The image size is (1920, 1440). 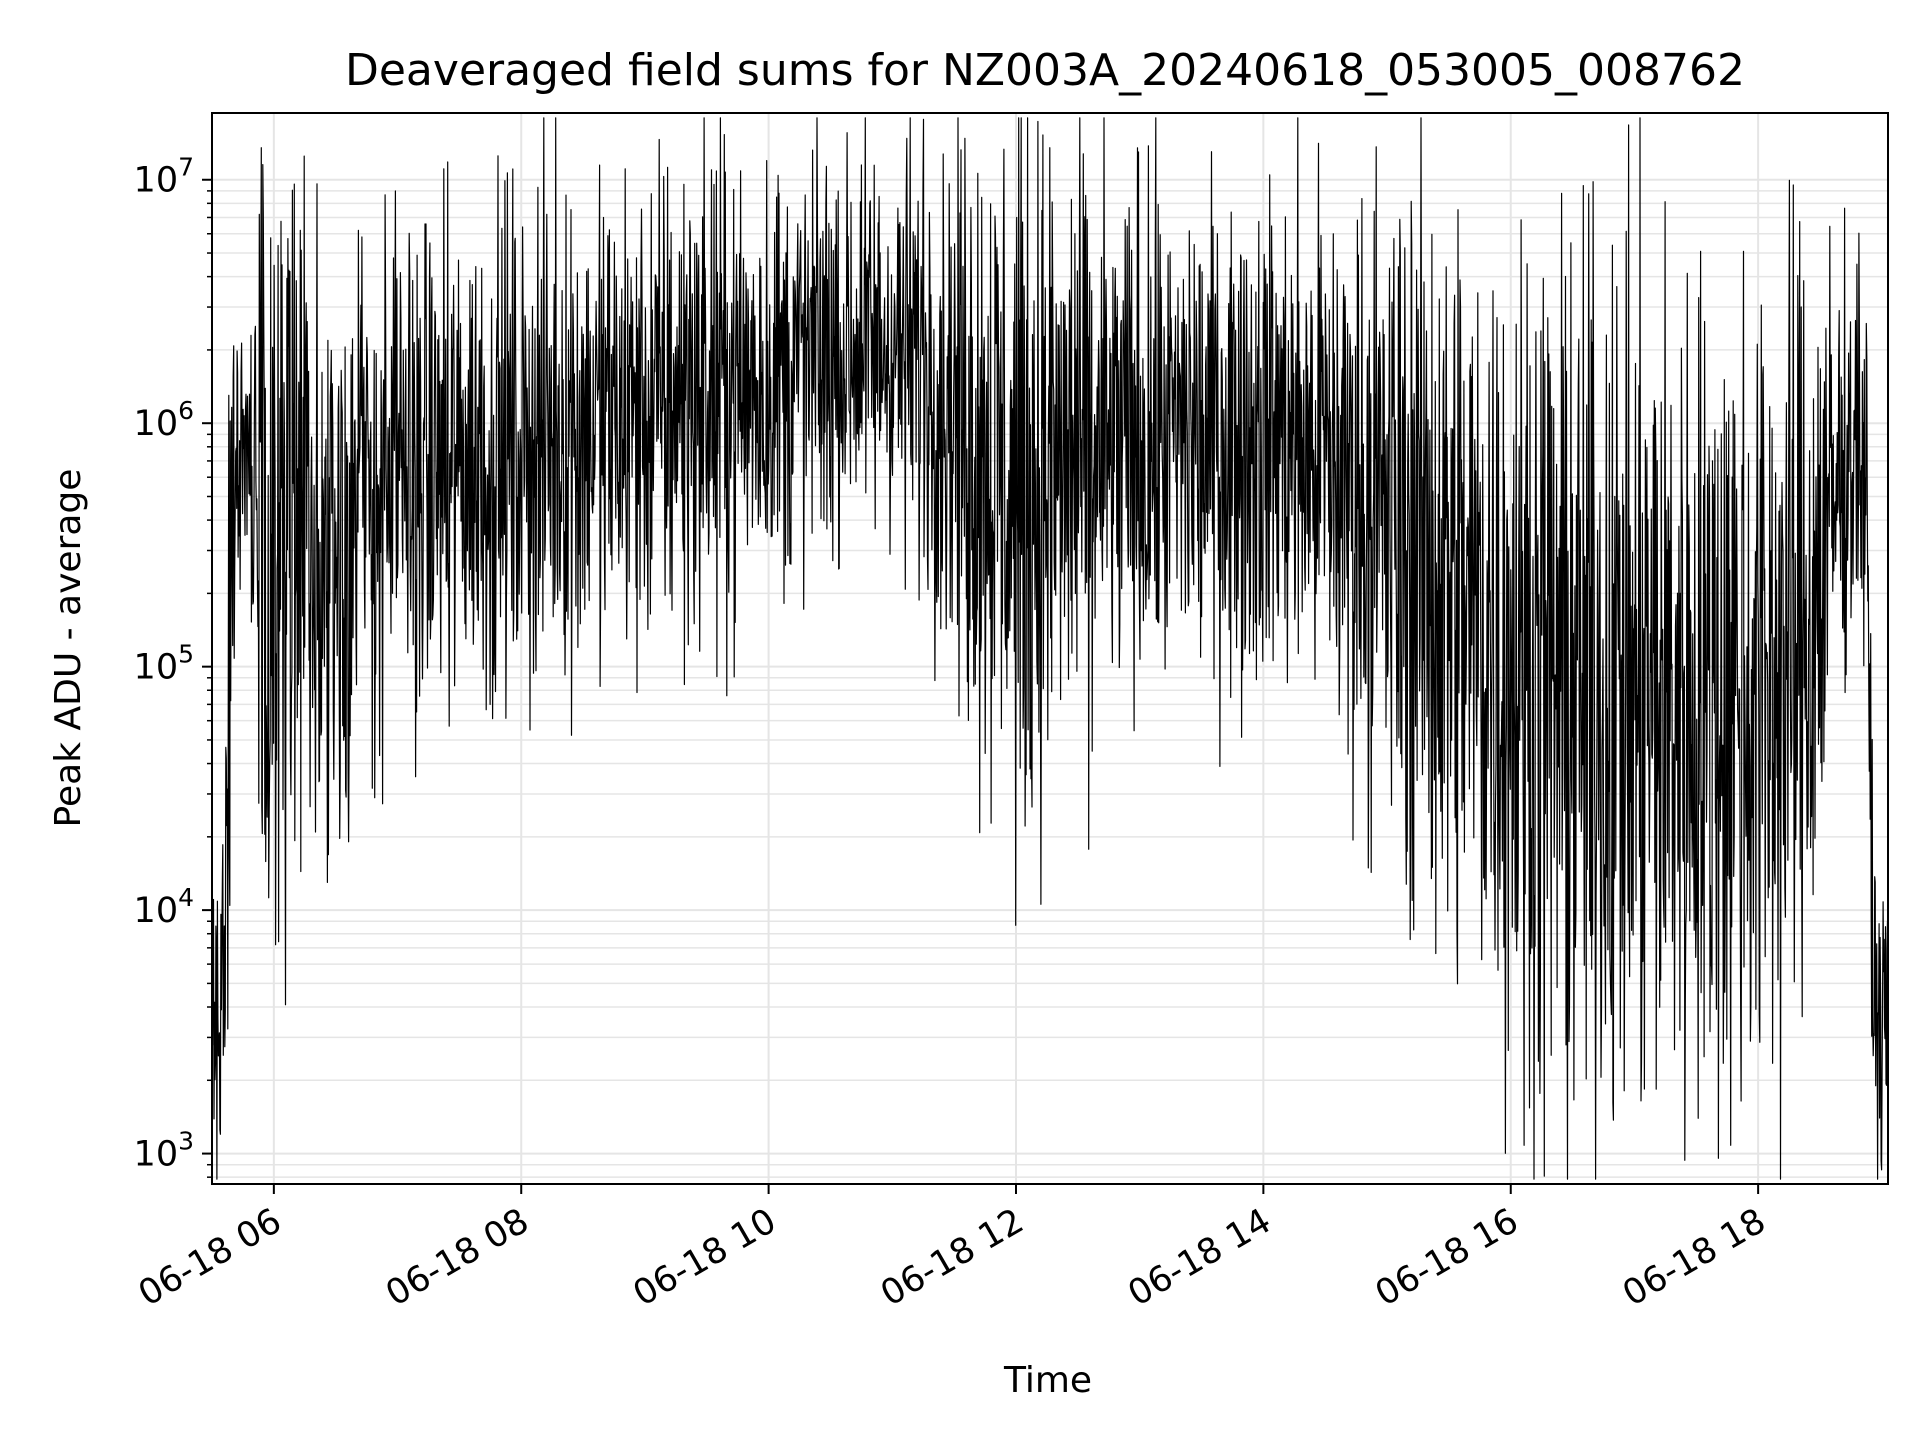 What do you see at coordinates (68, 648) in the screenshot?
I see `y-axis-label: Peak ADU - average` at bounding box center [68, 648].